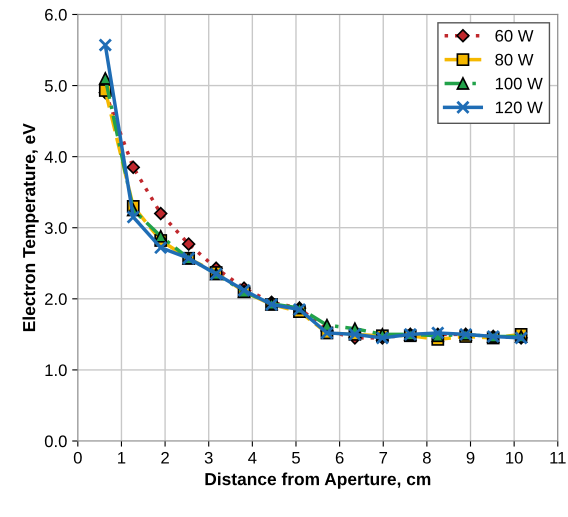  I want to click on y-tick-label: 0.0, so click(55, 441).